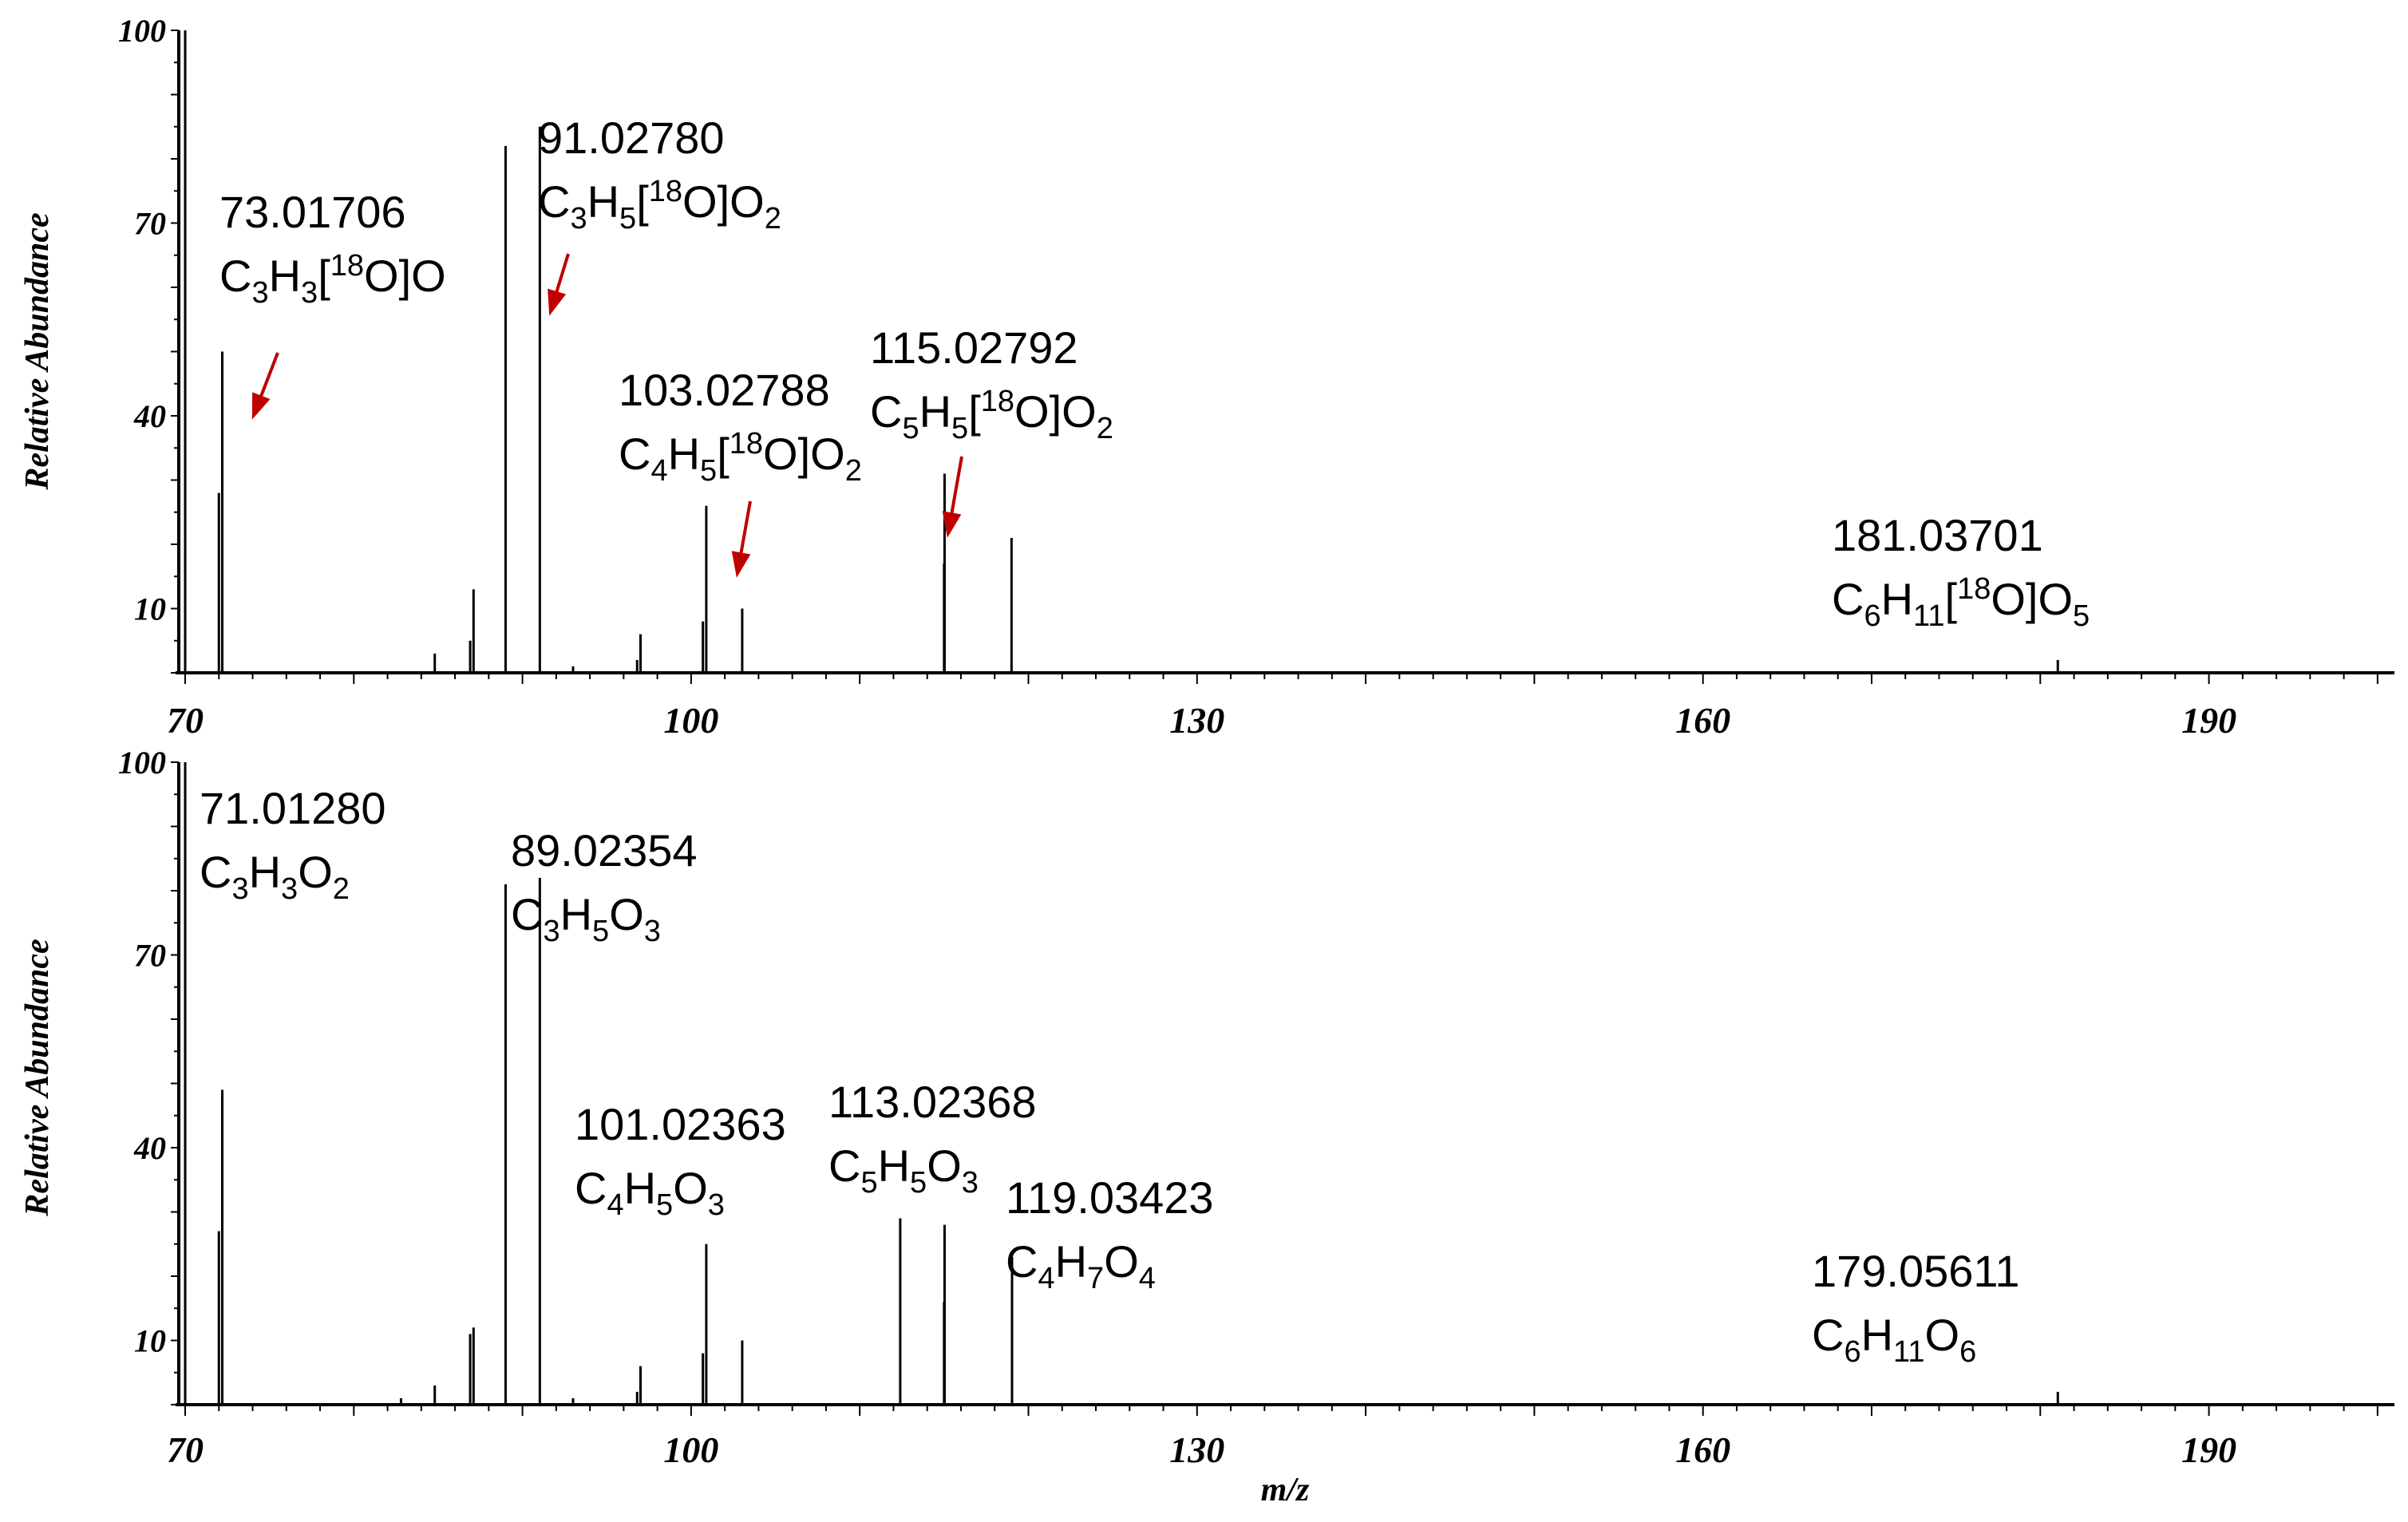  I want to click on peak-formula-label: C6H11O6, so click(1894, 1339).